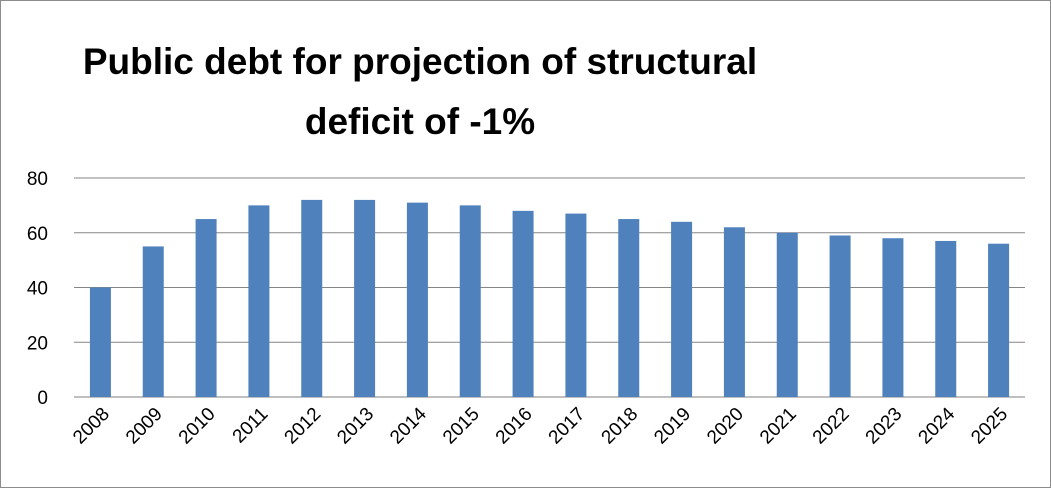 Image resolution: width=1051 pixels, height=488 pixels. What do you see at coordinates (420, 121) in the screenshot?
I see `chart-title-line-2: deficit of -1%` at bounding box center [420, 121].